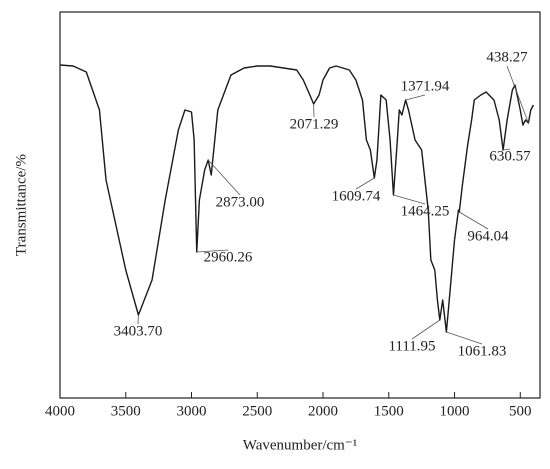 The width and height of the screenshot is (550, 469). I want to click on peak-label: 1609.74, so click(356, 196).